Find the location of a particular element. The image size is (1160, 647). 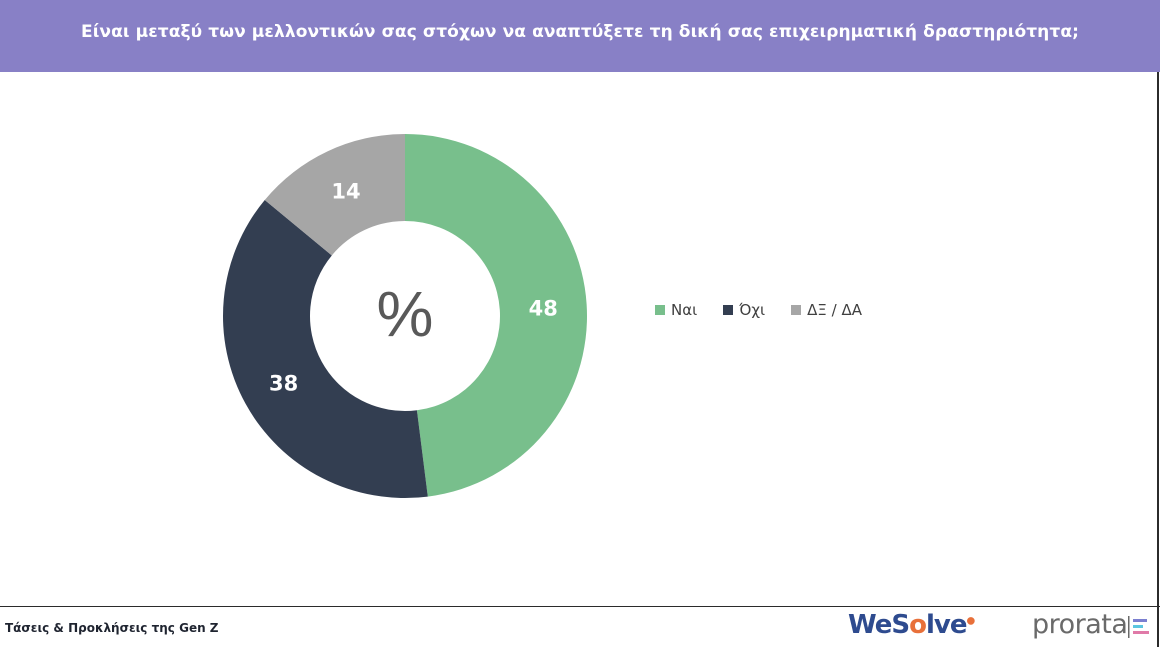

data-label: 48 is located at coordinates (543, 308).